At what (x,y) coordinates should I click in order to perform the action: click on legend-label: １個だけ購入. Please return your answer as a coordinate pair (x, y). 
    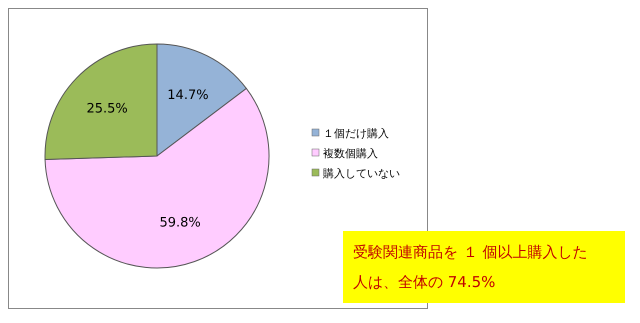
    Looking at the image, I should click on (356, 133).